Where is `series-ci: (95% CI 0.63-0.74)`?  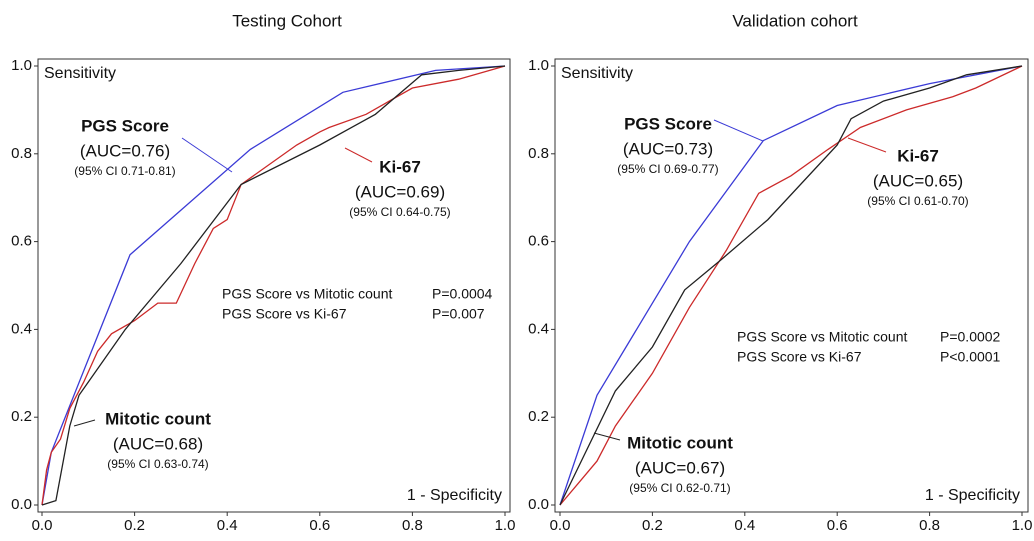 series-ci: (95% CI 0.63-0.74) is located at coordinates (157, 464).